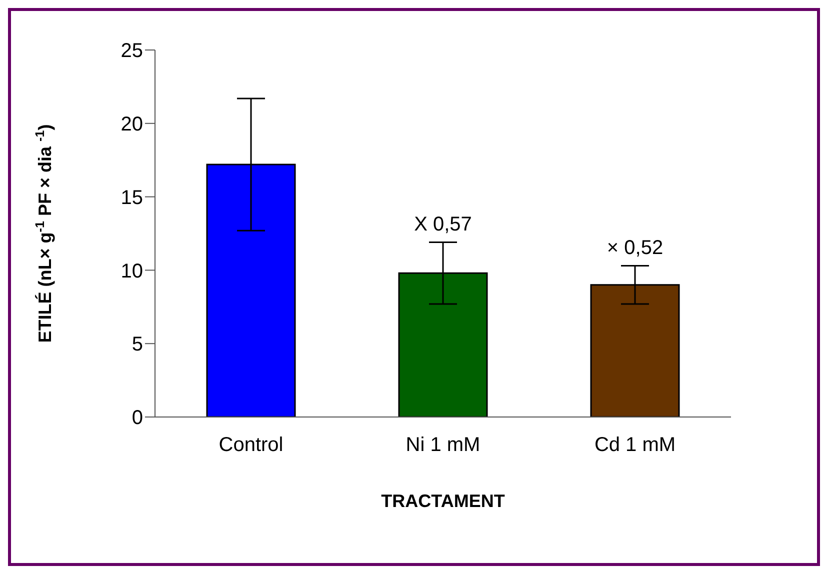 The height and width of the screenshot is (578, 830). What do you see at coordinates (131, 271) in the screenshot?
I see `y-tick-label: 10` at bounding box center [131, 271].